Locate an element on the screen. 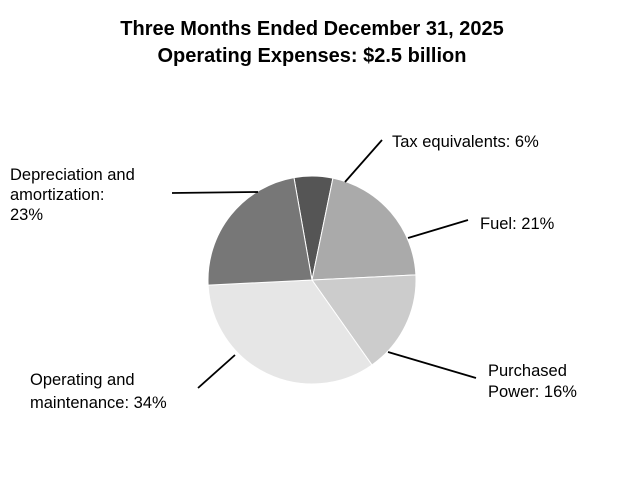 This screenshot has width=624, height=480. pie-slices is located at coordinates (312, 280).